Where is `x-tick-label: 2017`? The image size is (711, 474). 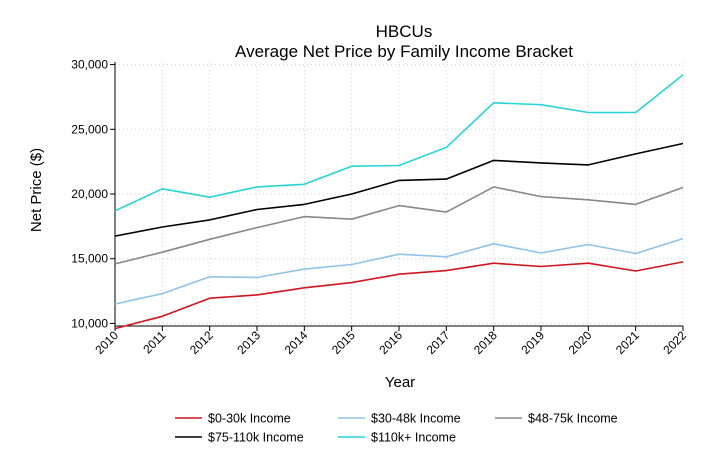 x-tick-label: 2017 is located at coordinates (438, 342).